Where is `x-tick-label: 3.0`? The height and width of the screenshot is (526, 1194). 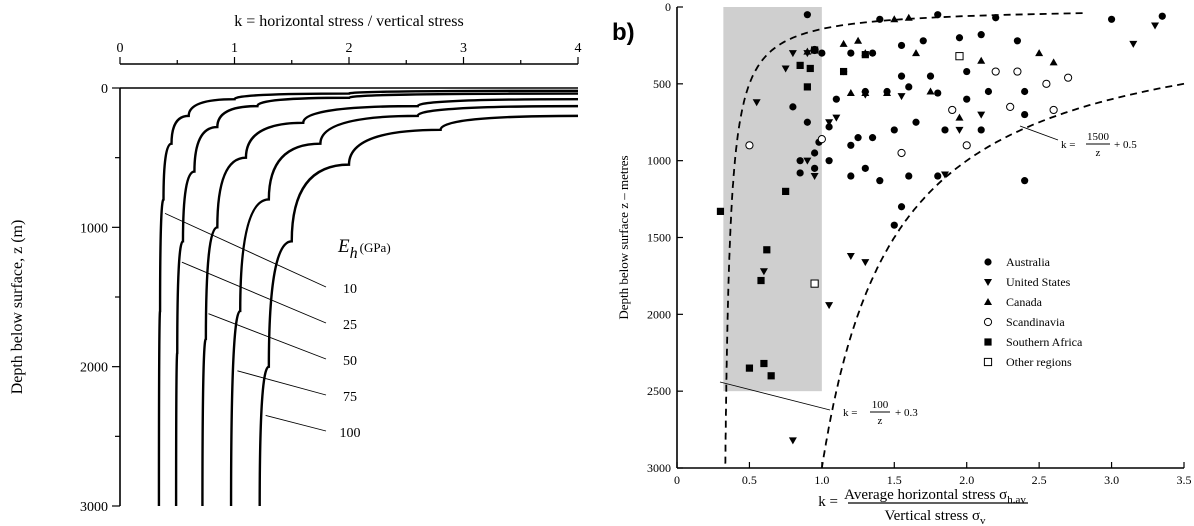 x-tick-label: 3.0 is located at coordinates (1111, 480).